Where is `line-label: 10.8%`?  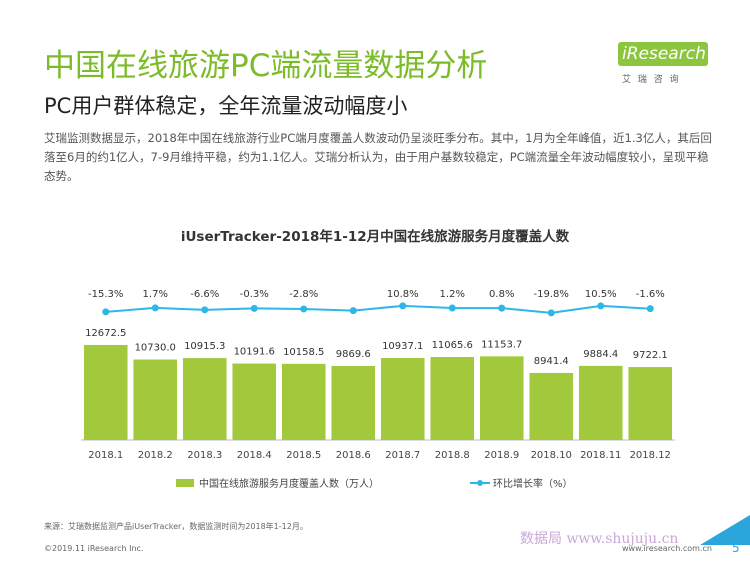
line-label: 10.8% is located at coordinates (403, 294).